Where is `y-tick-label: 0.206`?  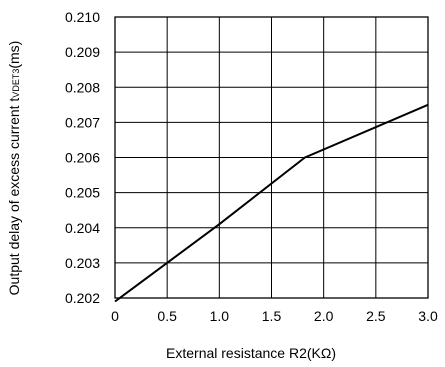
y-tick-label: 0.206 is located at coordinates (82, 158).